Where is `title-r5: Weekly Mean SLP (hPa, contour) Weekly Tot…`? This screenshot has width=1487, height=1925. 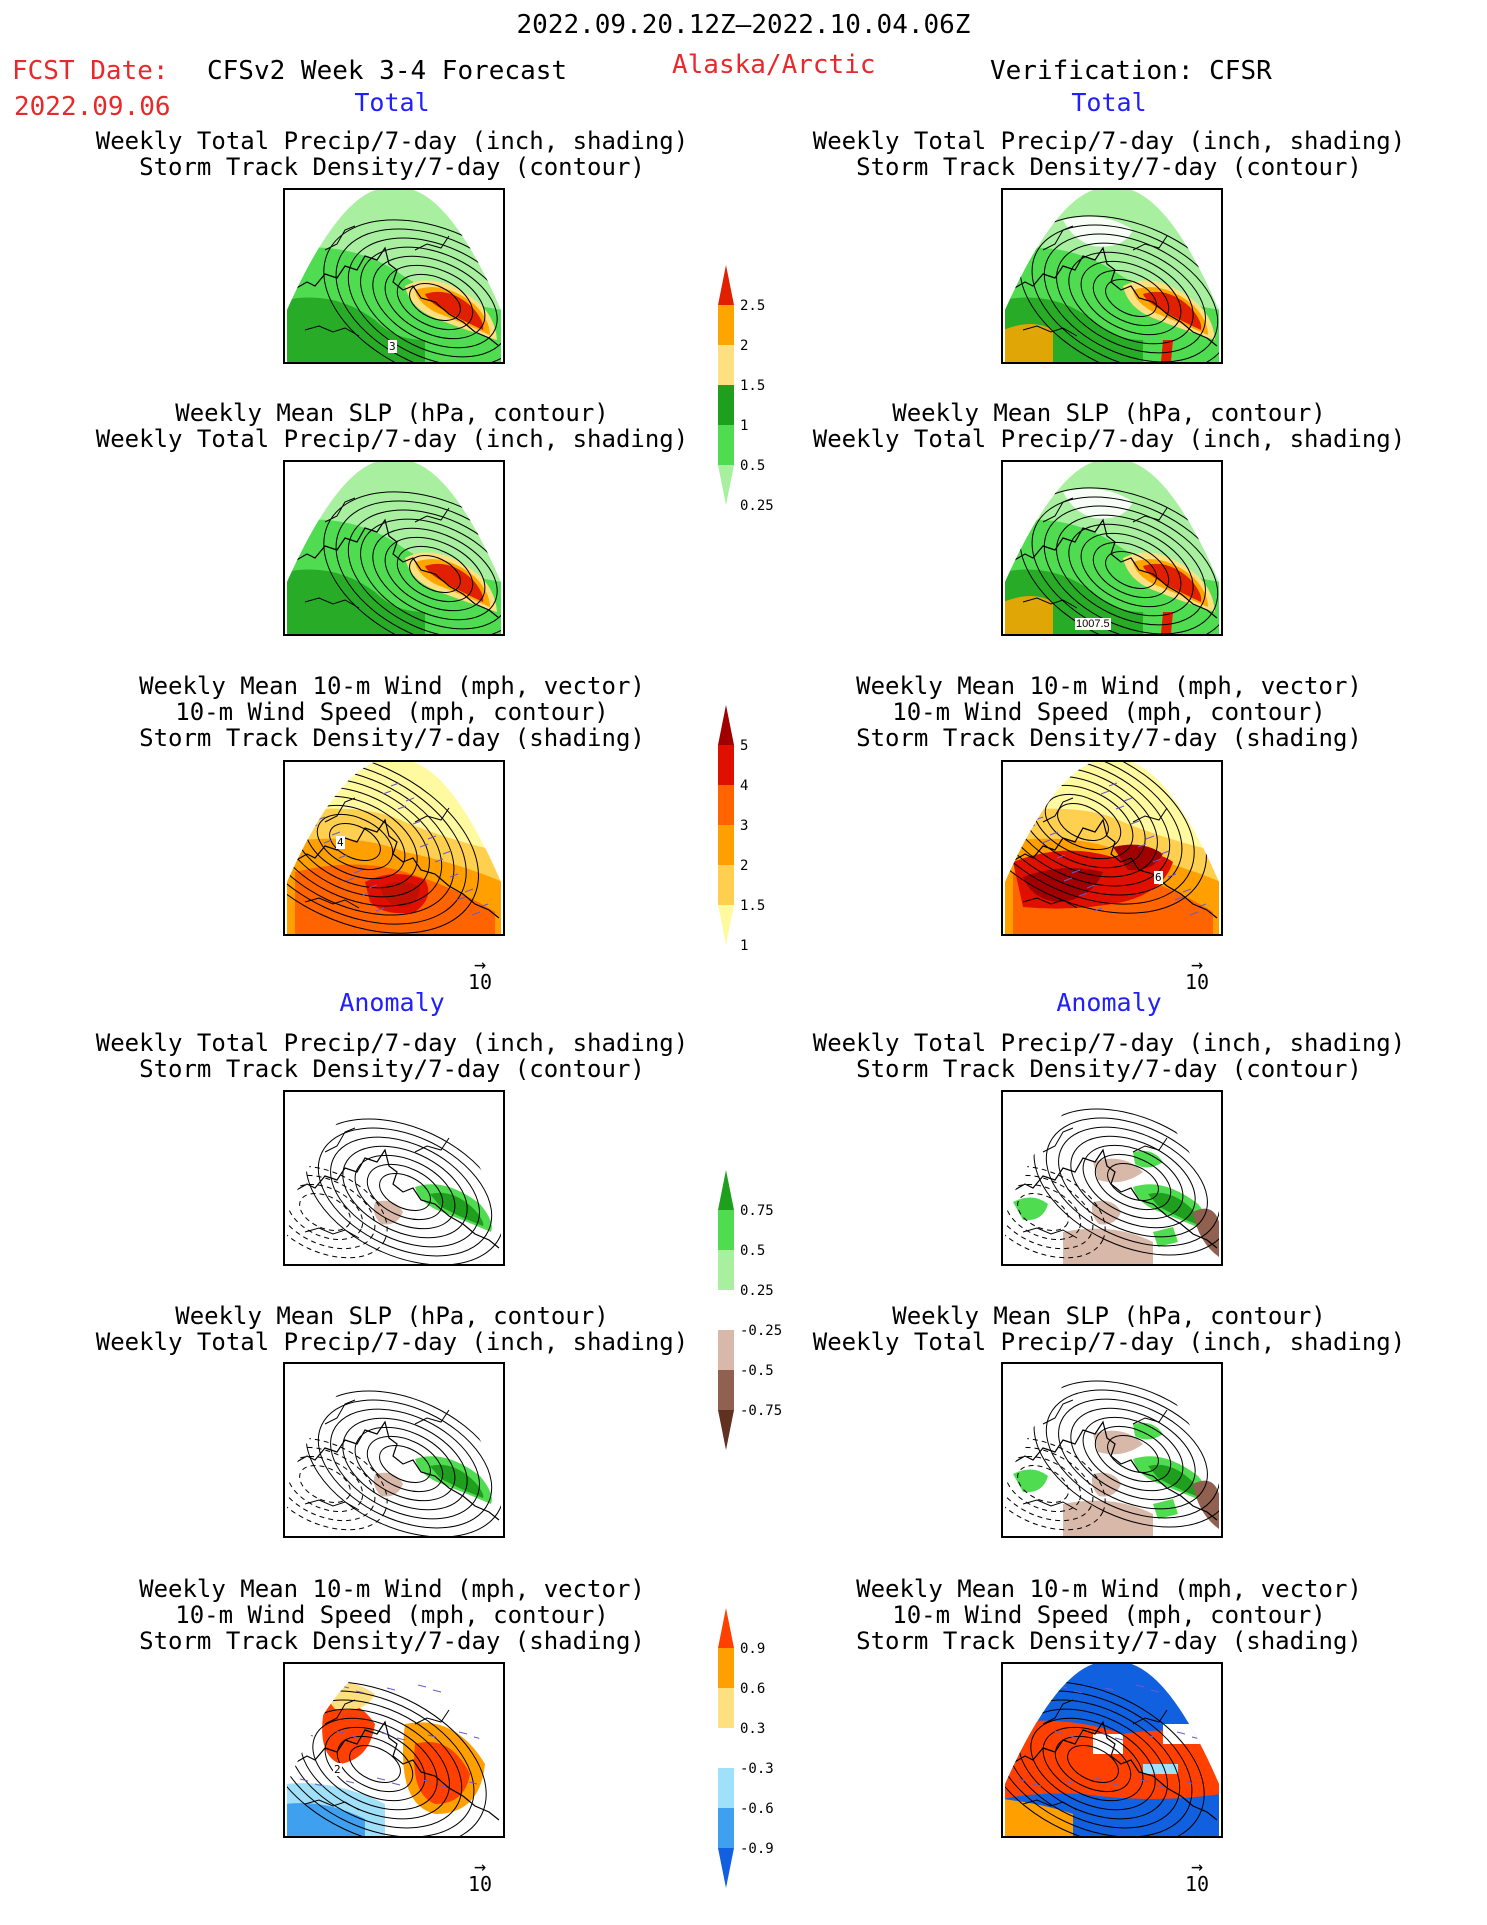
title-r5: Weekly Mean SLP (hPa, contour) Weekly Tot… is located at coordinates (1109, 1329).